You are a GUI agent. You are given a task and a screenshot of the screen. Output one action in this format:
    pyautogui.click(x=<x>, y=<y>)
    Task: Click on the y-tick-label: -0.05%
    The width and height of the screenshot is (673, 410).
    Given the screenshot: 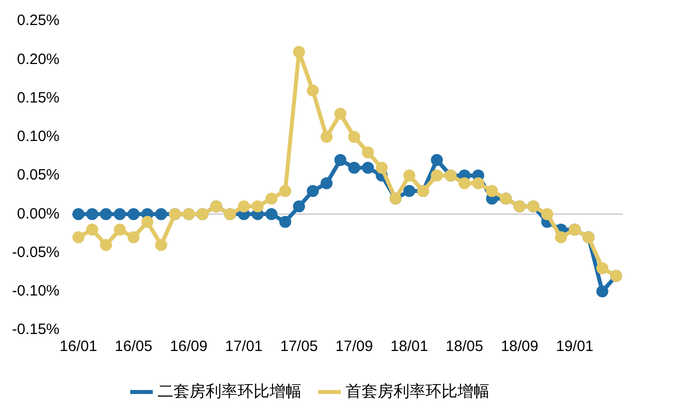 What is the action you would take?
    pyautogui.click(x=36, y=252)
    